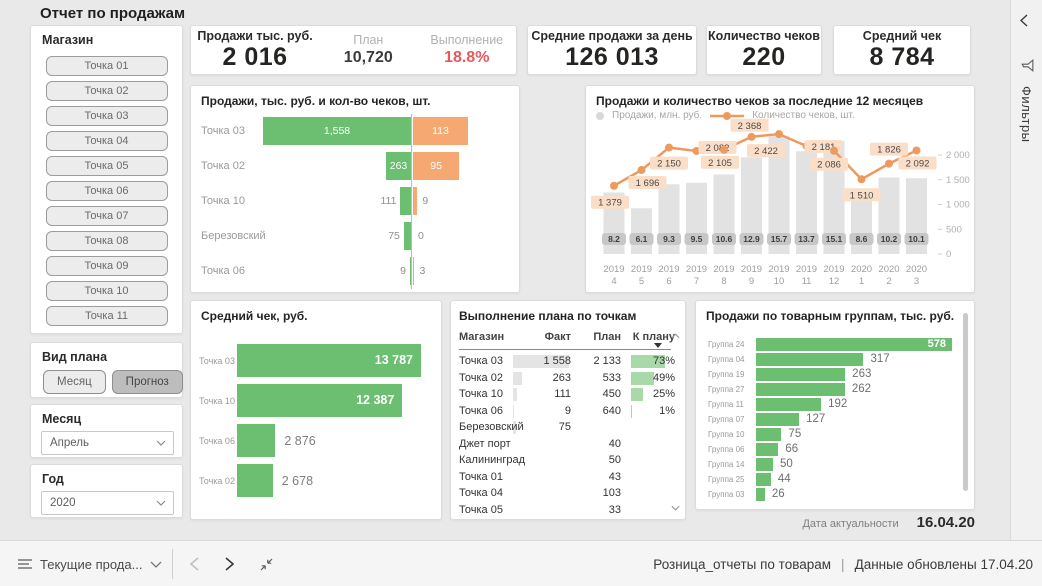 The width and height of the screenshot is (1042, 586). I want to click on table-row-Точка 03: Точка 03 1 558 2 133 73%, so click(568, 361).